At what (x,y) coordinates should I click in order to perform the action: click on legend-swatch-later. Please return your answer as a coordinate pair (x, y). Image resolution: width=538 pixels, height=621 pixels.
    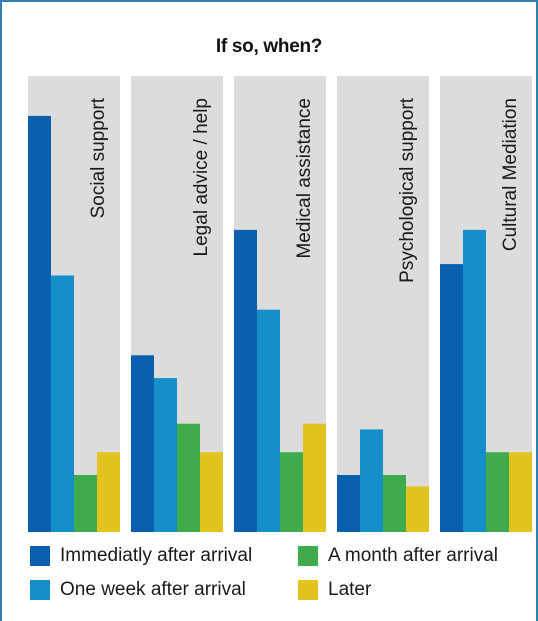
    Looking at the image, I should click on (308, 590).